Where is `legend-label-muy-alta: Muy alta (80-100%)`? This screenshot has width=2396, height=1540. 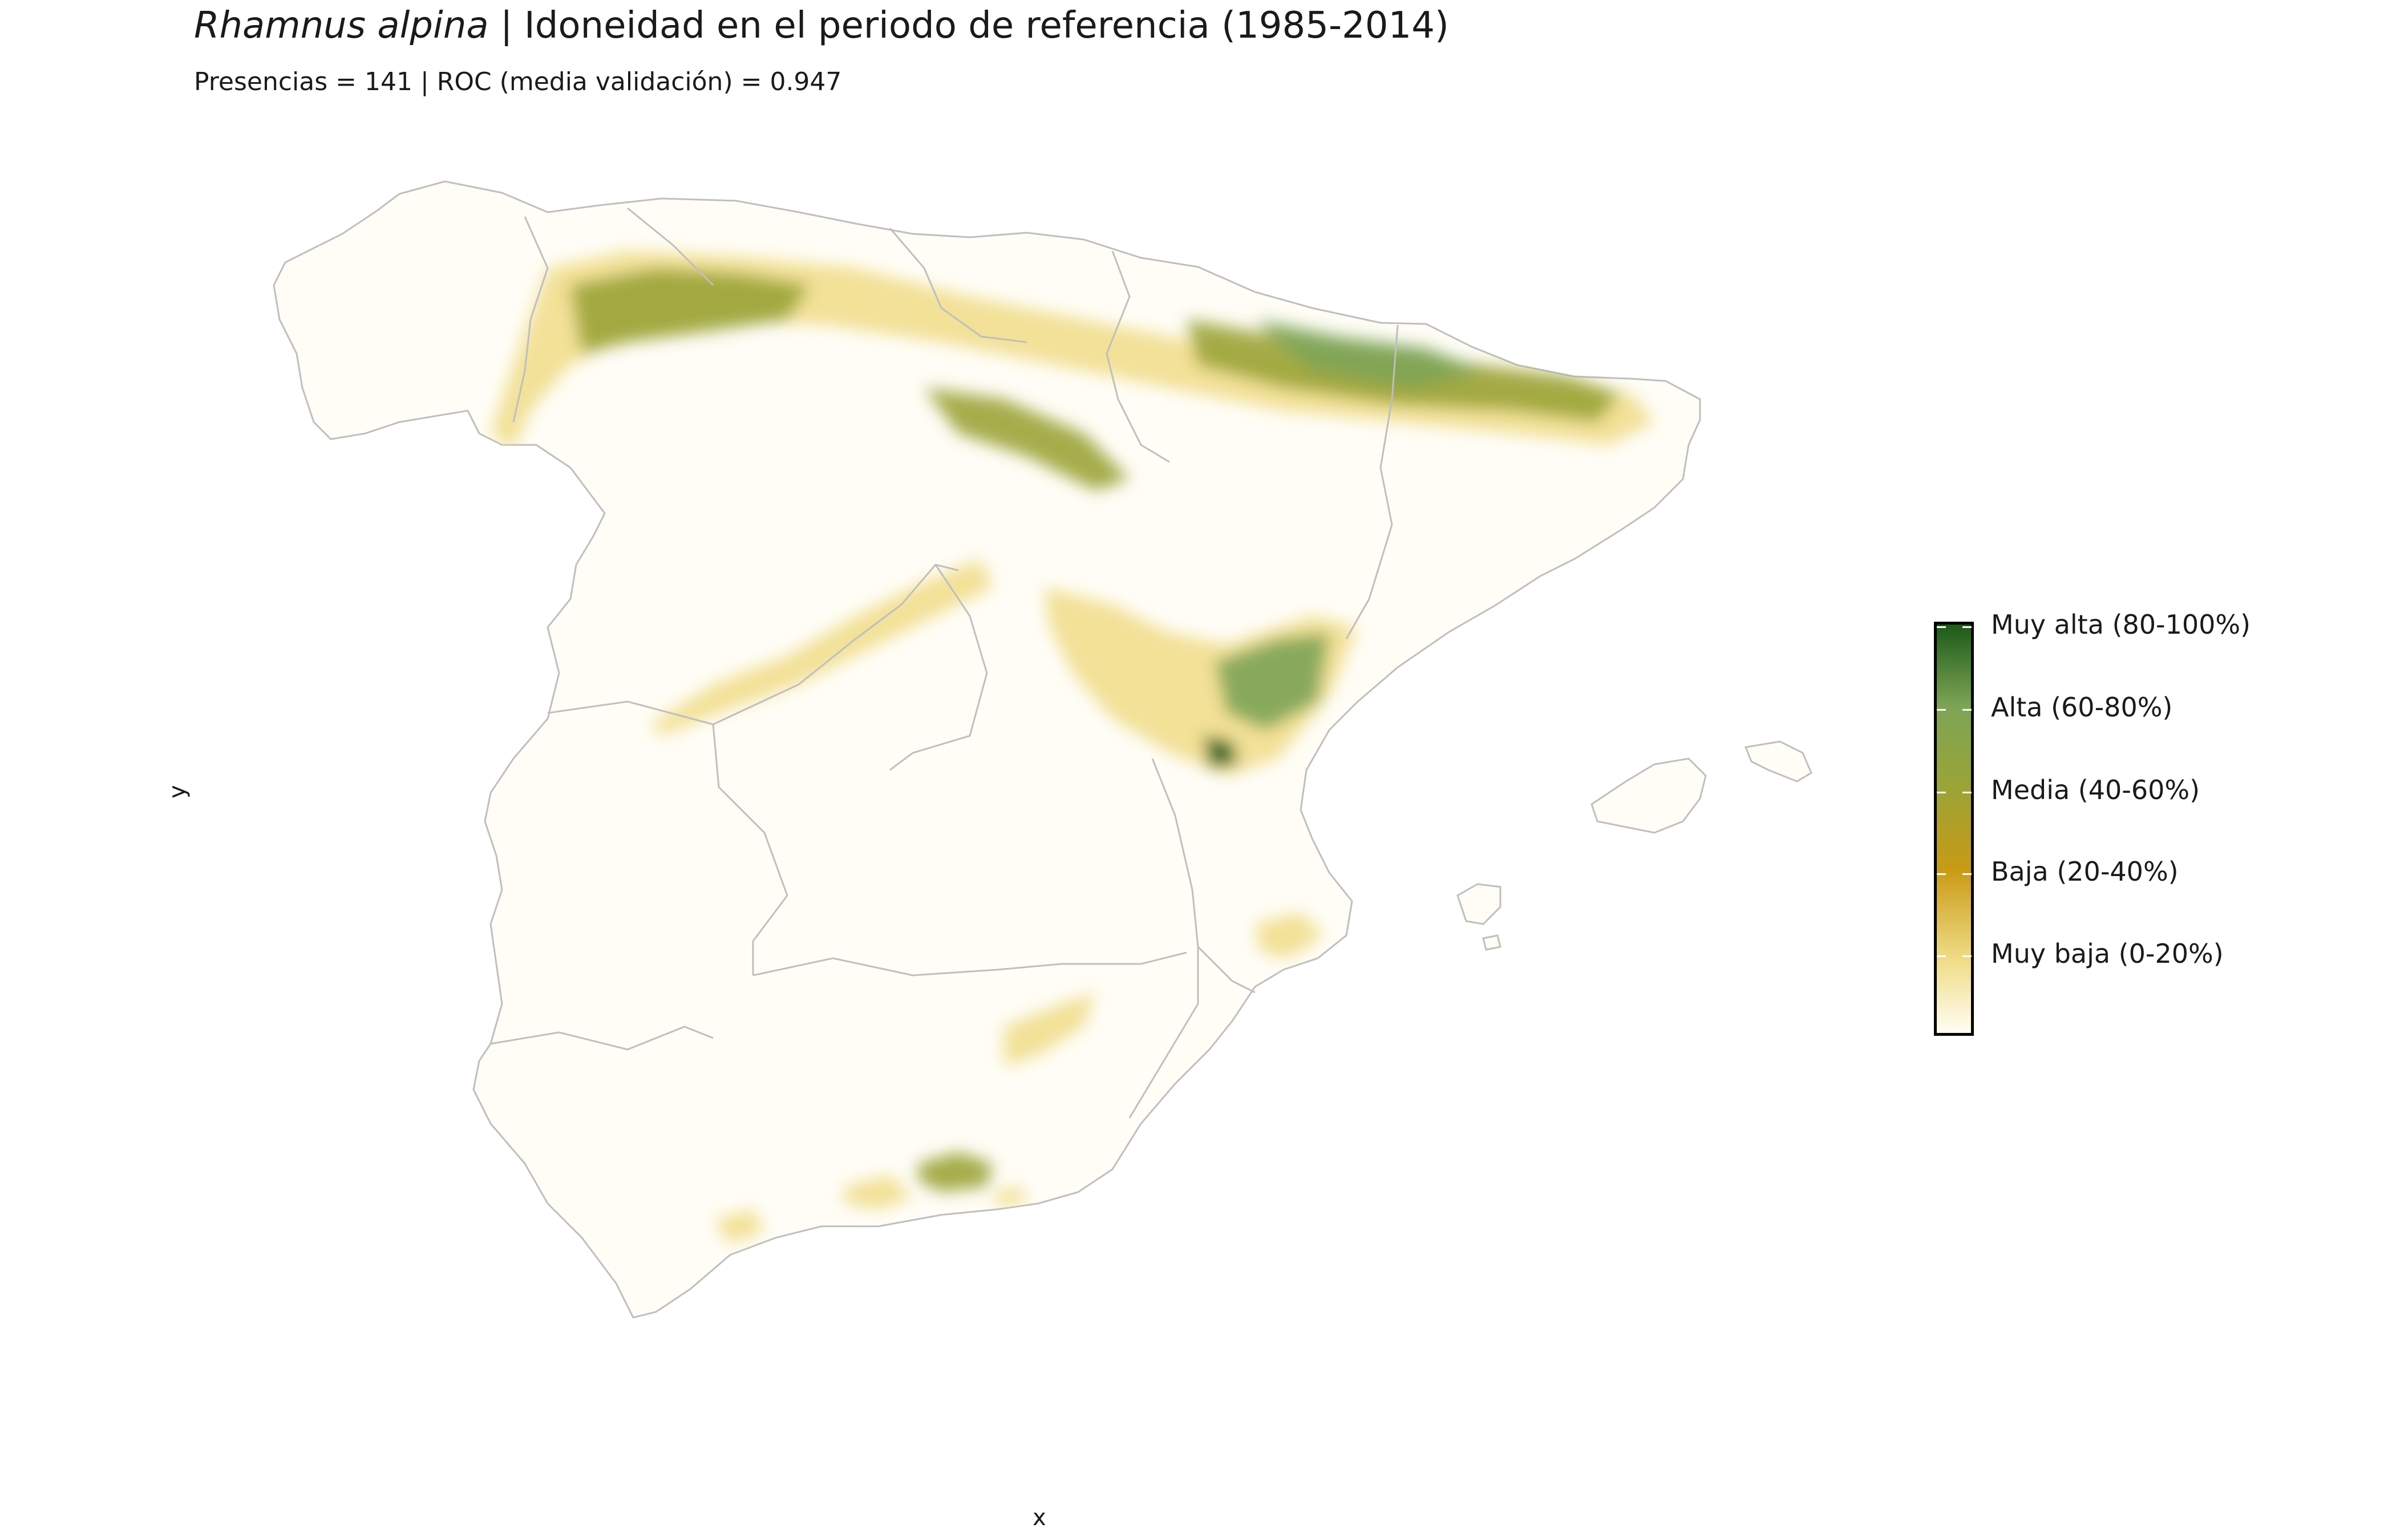
legend-label-muy-alta: Muy alta (80-100%) is located at coordinates (2121, 624).